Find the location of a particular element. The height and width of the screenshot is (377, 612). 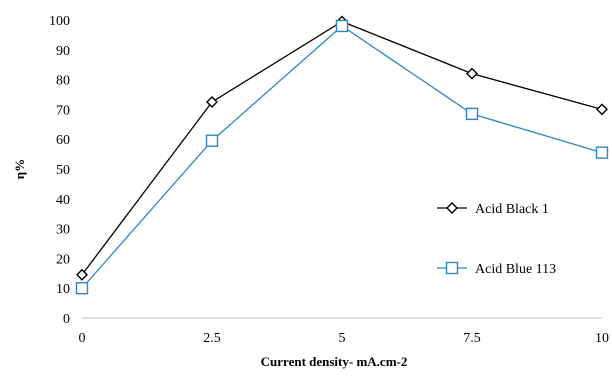

x-tick-label: 5 is located at coordinates (342, 338).